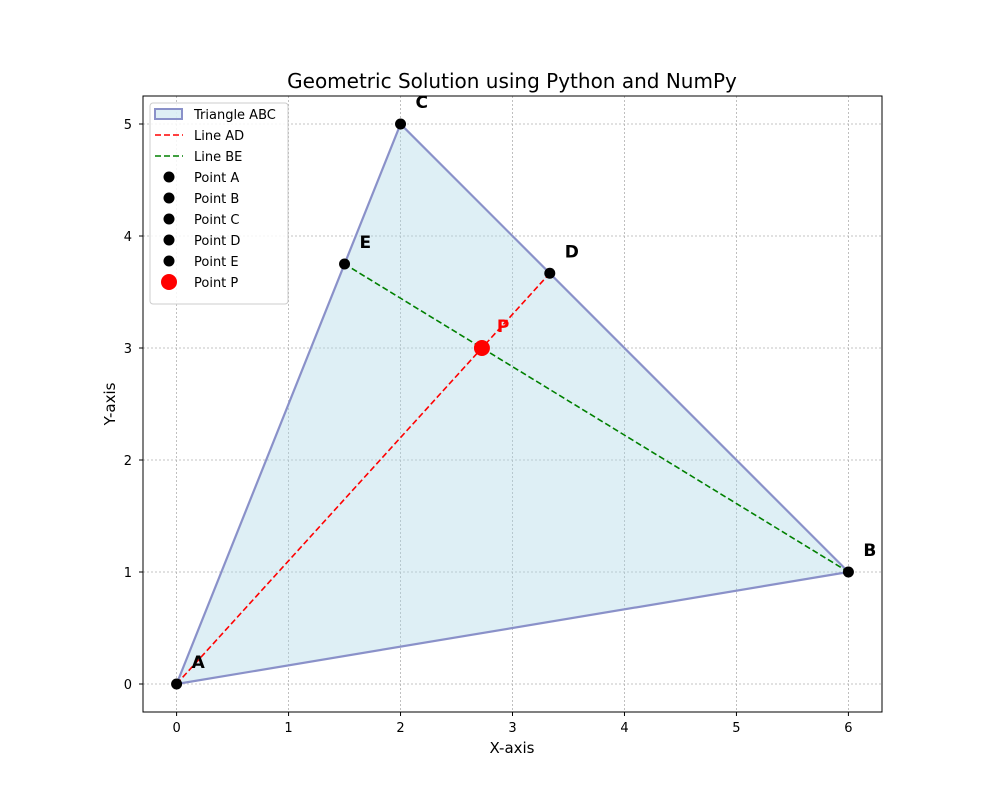  I want to click on y-tick-label: 4, so click(128, 237).